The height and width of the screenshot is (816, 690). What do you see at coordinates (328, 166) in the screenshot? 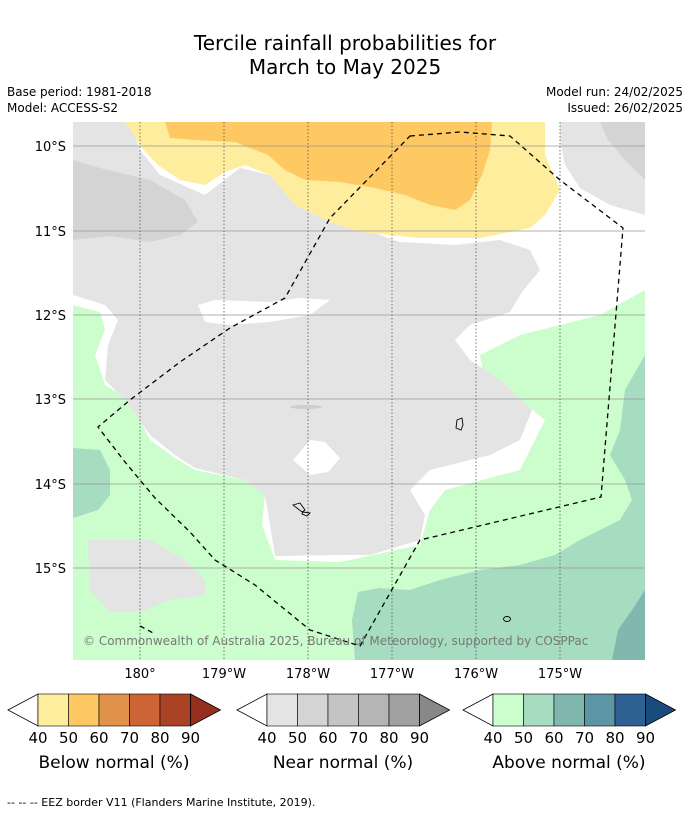
I see `below-normal-50-region` at bounding box center [328, 166].